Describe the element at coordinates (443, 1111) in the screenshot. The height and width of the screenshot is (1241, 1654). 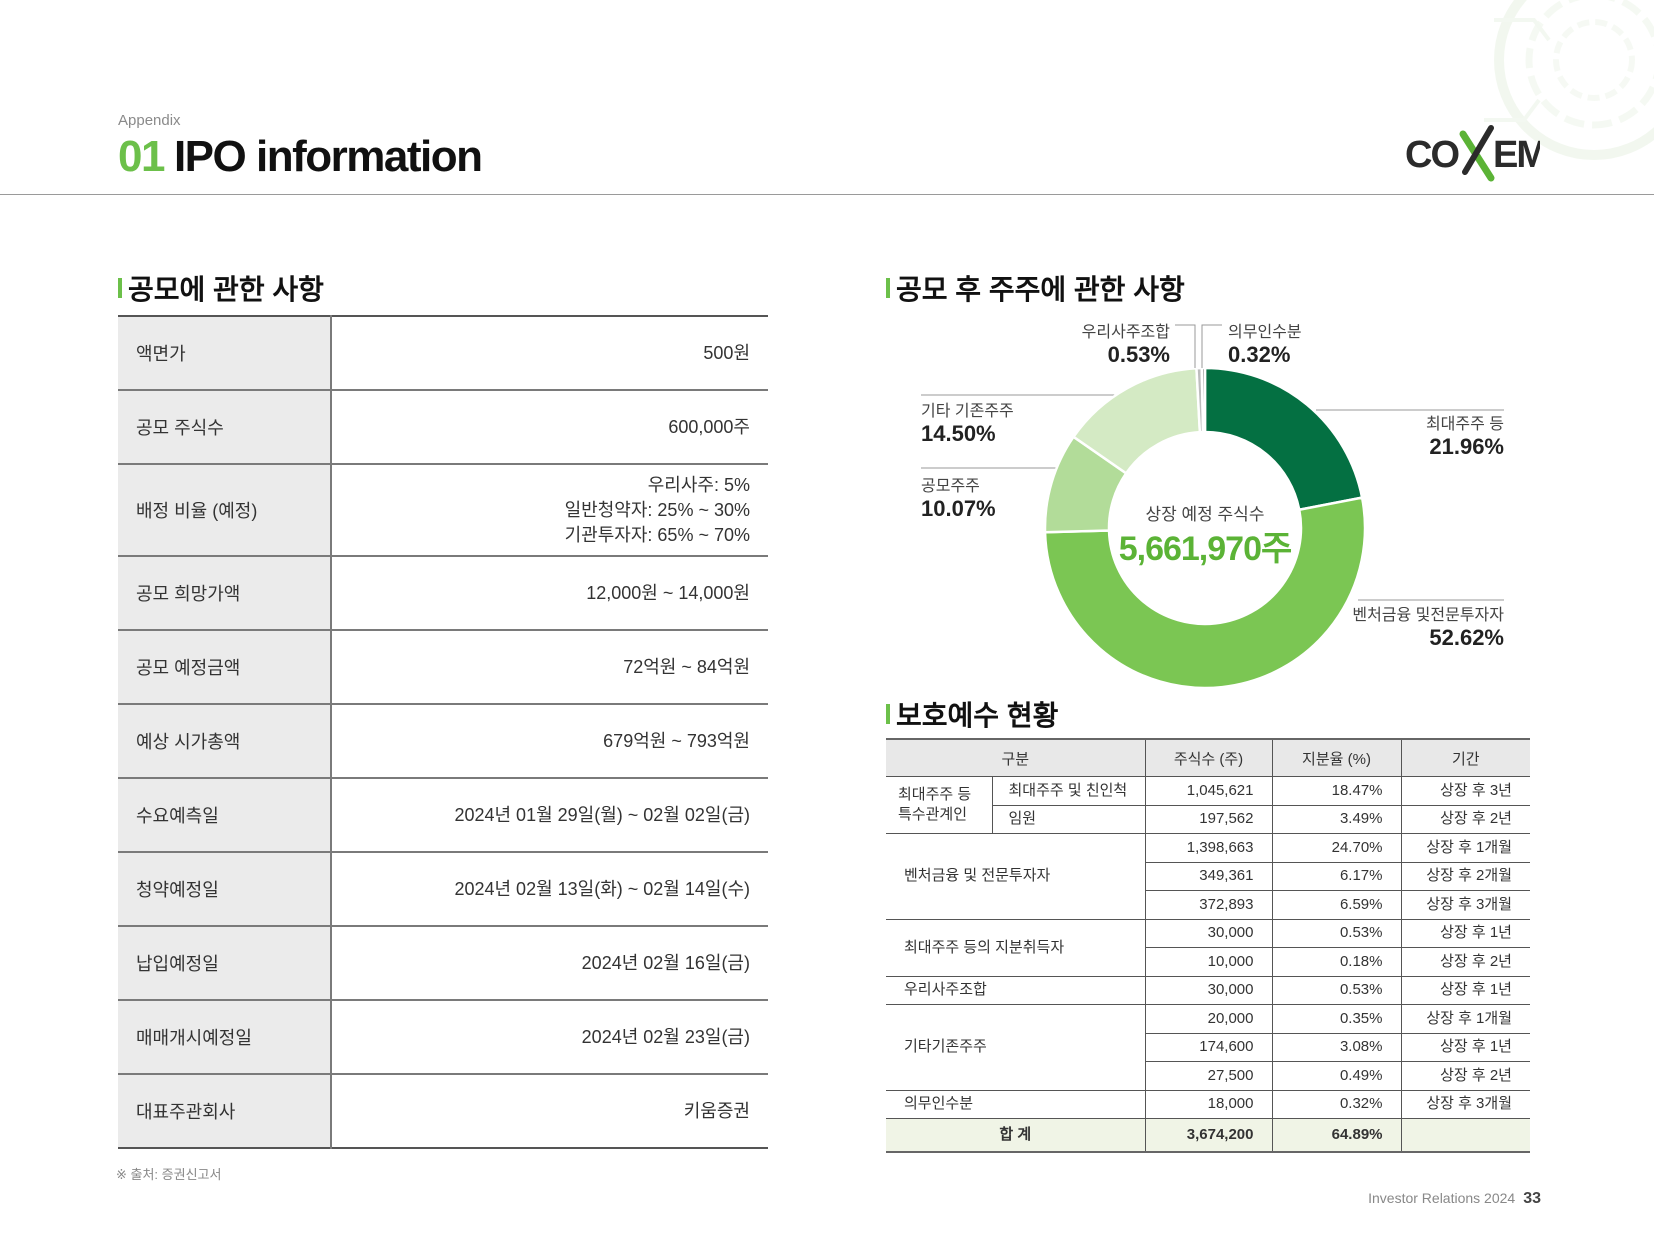
I see `table-row: 대표주관회사 키움증권` at that location.